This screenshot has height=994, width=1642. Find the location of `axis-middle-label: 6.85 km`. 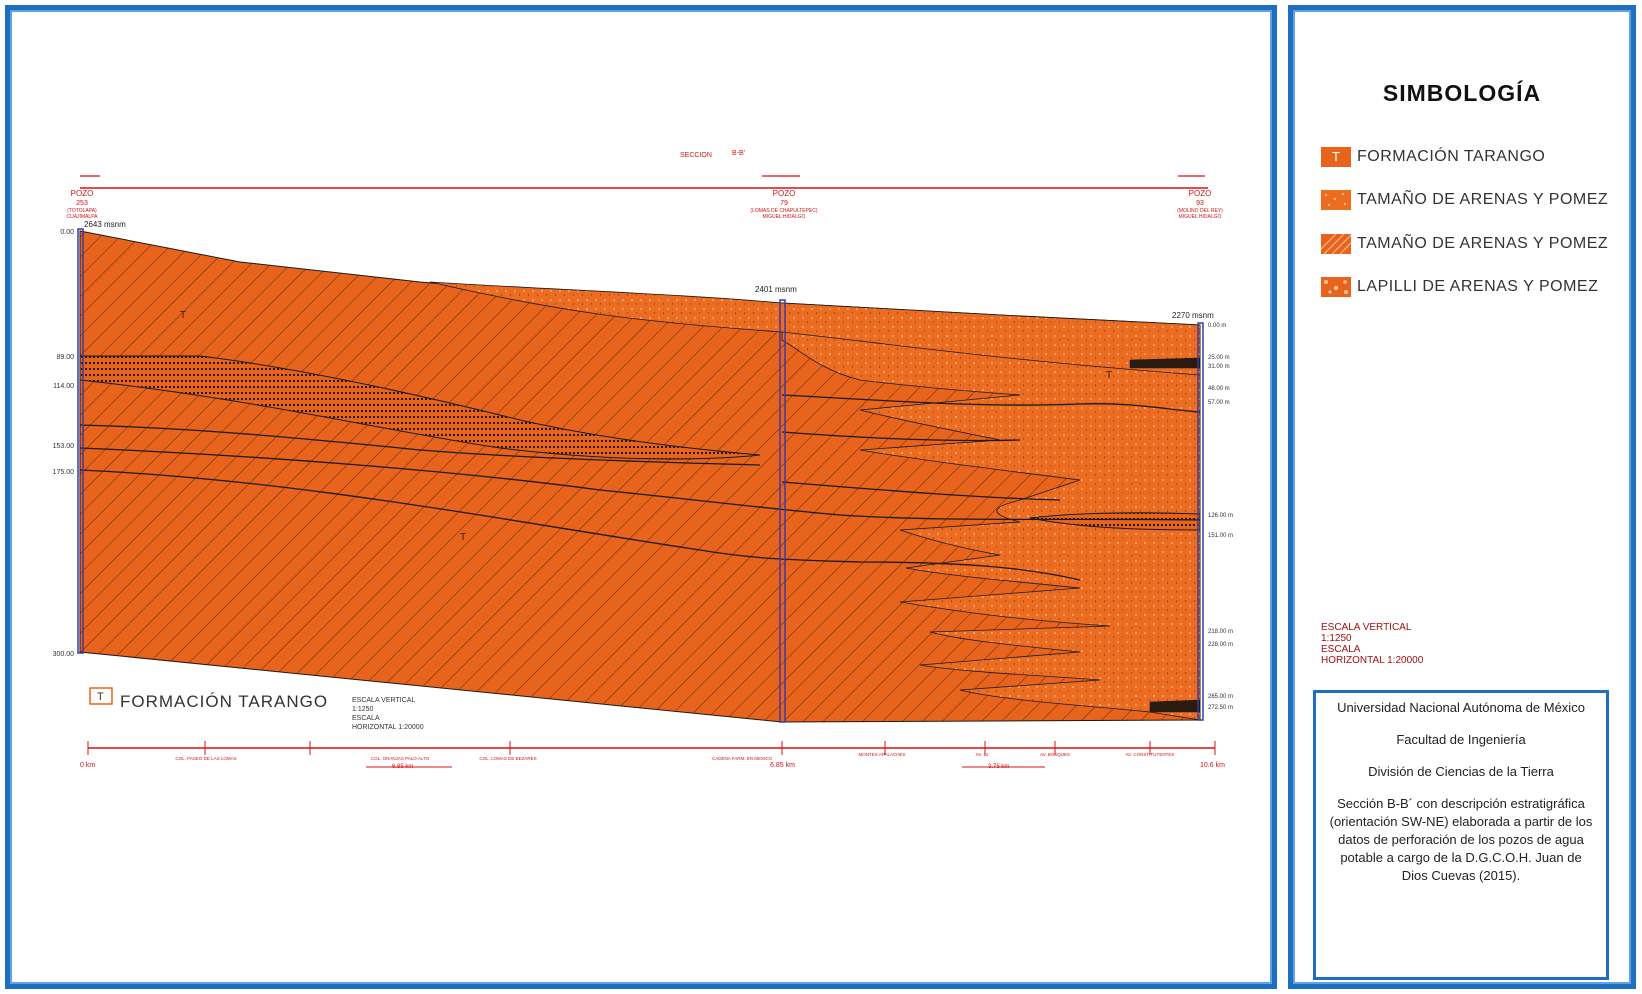

axis-middle-label: 6.85 km is located at coordinates (782, 765).